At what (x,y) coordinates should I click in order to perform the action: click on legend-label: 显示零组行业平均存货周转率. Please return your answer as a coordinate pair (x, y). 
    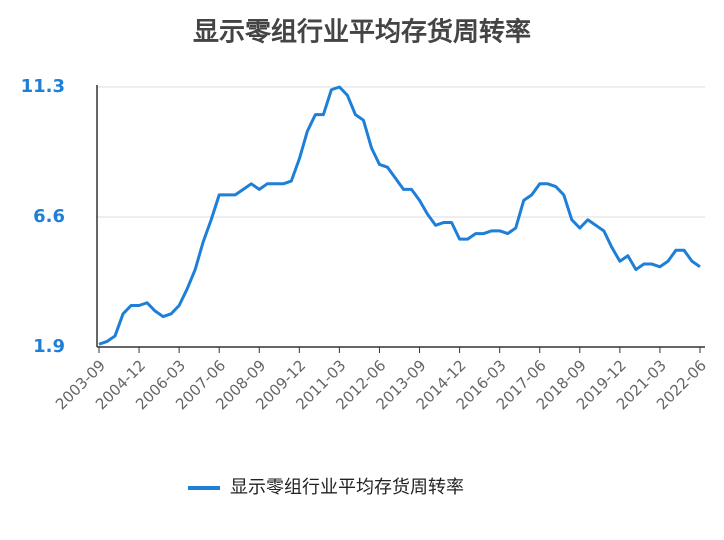
    Looking at the image, I should click on (347, 487).